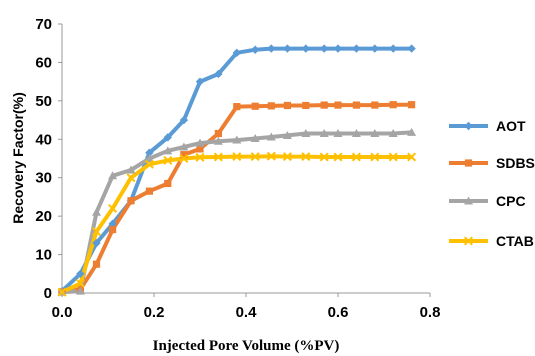 This screenshot has height=356, width=535. I want to click on x-tick-label: 0.8, so click(430, 312).